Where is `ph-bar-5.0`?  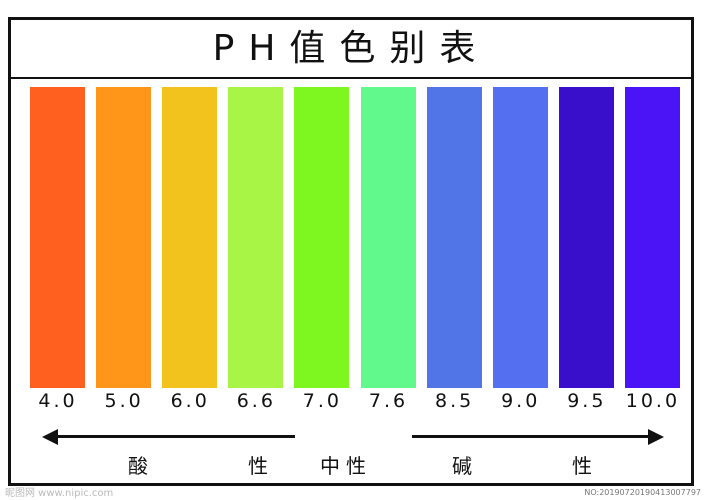 ph-bar-5.0 is located at coordinates (124, 237).